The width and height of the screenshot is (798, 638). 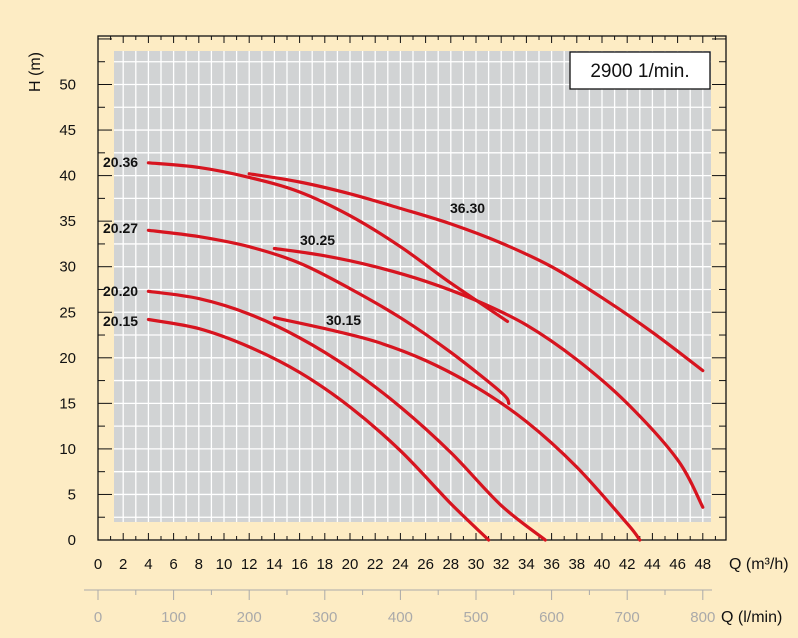 I want to click on x-tick-label: 2, so click(x=123, y=564).